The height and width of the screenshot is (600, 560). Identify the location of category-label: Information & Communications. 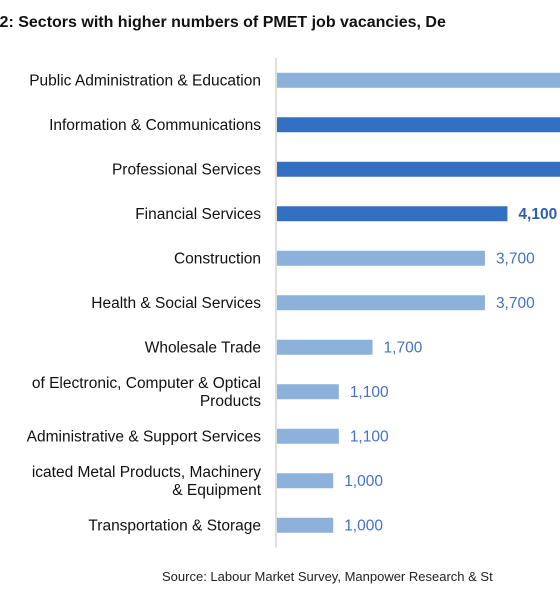
(155, 125).